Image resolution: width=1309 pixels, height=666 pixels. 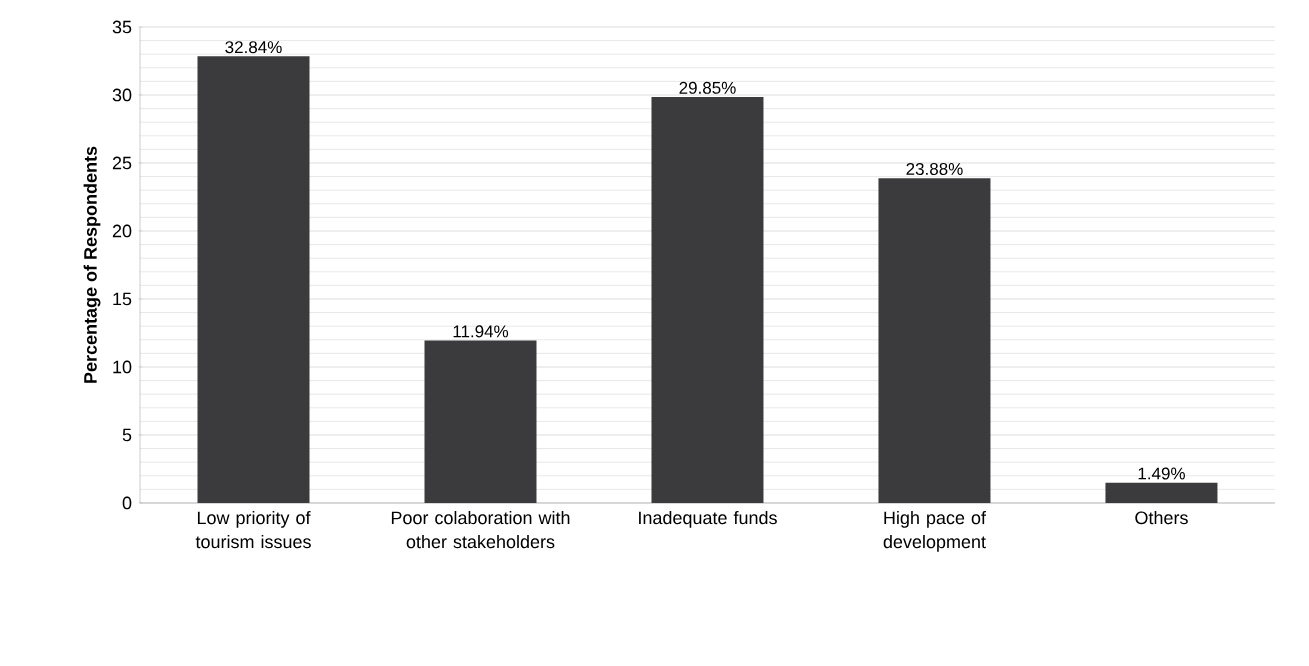 What do you see at coordinates (122, 367) in the screenshot?
I see `y-tick-label: 10` at bounding box center [122, 367].